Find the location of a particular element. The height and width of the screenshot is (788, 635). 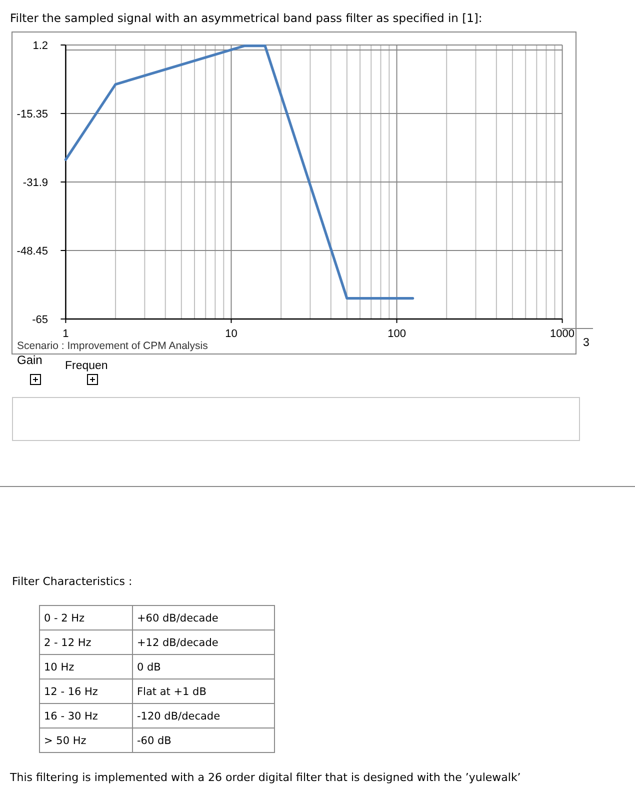

y-tick-label: 1.2 is located at coordinates (40, 46).